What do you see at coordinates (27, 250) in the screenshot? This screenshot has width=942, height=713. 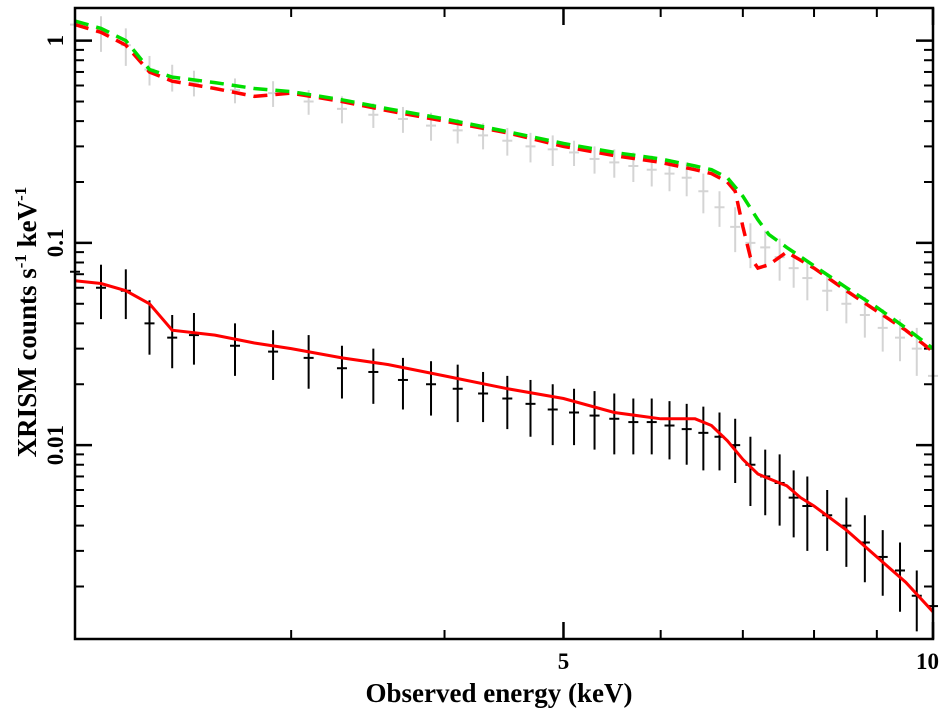 I see `y-axis-title-space` at bounding box center [27, 250].